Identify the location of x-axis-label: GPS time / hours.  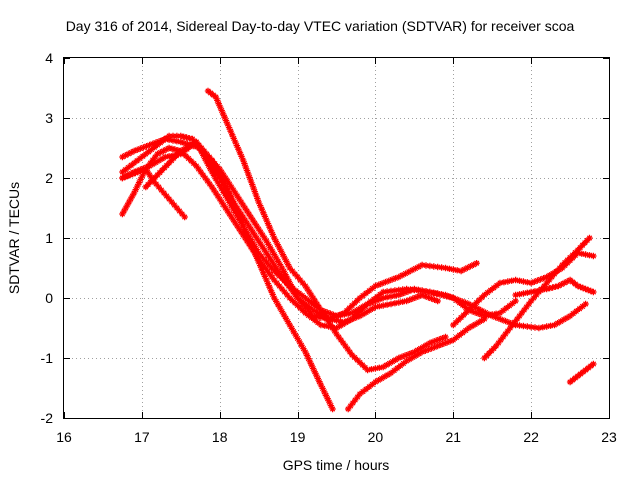
(336, 465).